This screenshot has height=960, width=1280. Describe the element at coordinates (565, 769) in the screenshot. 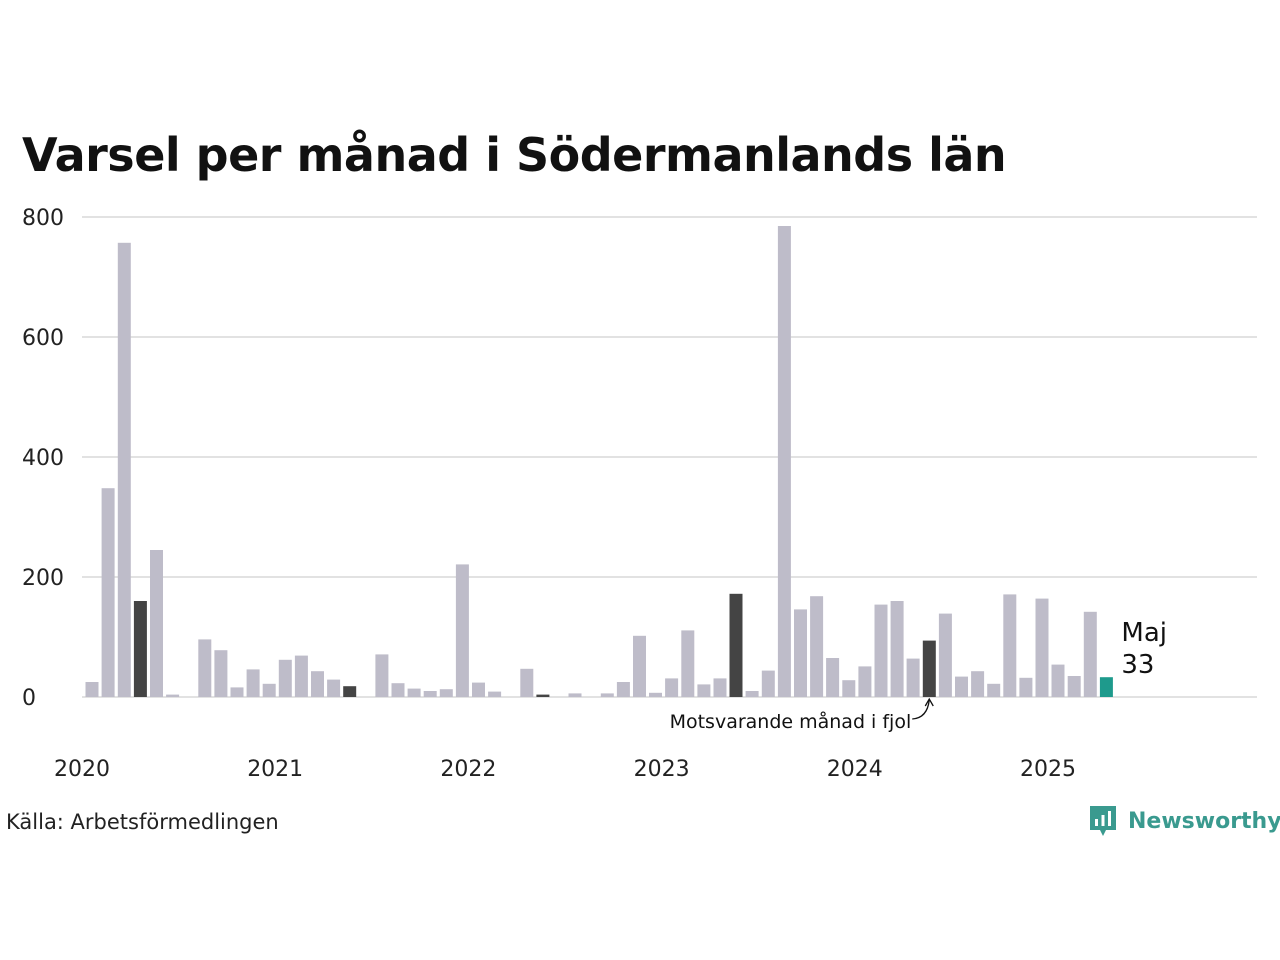

I see `x-axis-ticks: 2020 2021 2022 2023 2024 2025` at that location.